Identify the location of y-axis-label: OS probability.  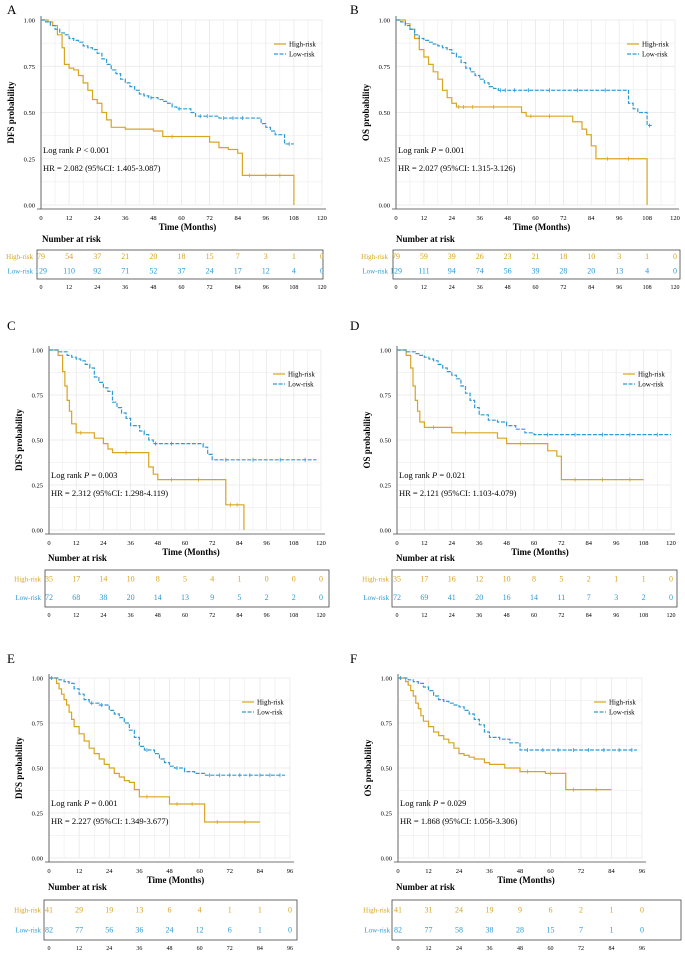
(366, 112).